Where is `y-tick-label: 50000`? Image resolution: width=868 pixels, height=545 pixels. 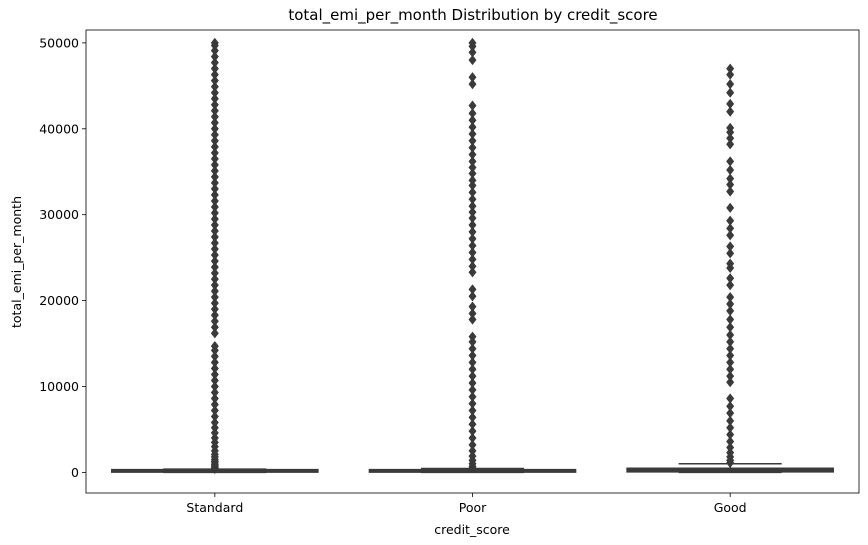
y-tick-label: 50000 is located at coordinates (59, 42).